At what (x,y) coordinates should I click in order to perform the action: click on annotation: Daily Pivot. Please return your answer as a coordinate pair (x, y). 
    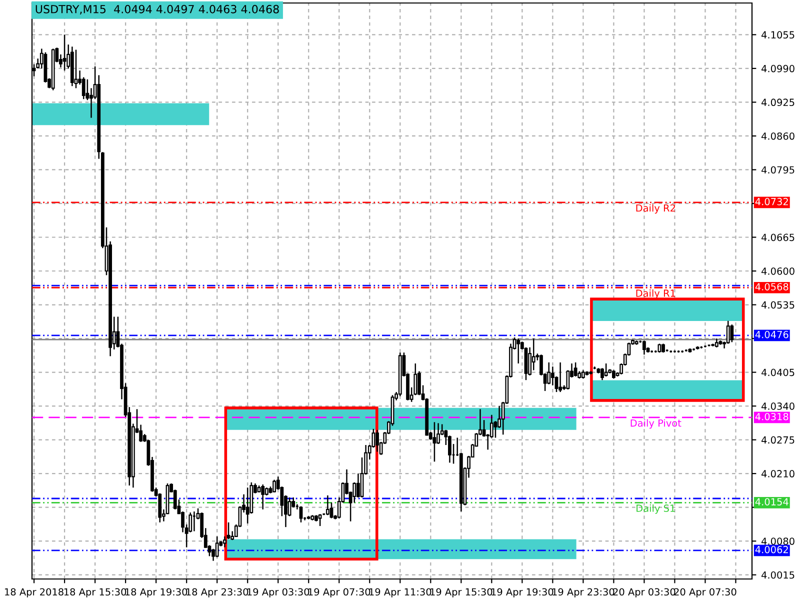
    Looking at the image, I should click on (656, 424).